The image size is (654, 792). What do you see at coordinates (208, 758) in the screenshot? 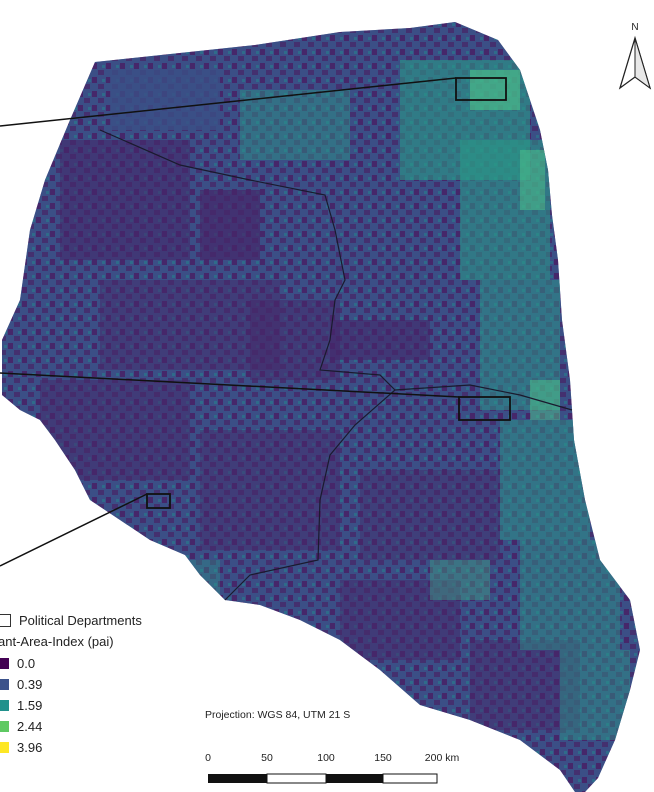
I see `scale-tick-label: 0` at bounding box center [208, 758].